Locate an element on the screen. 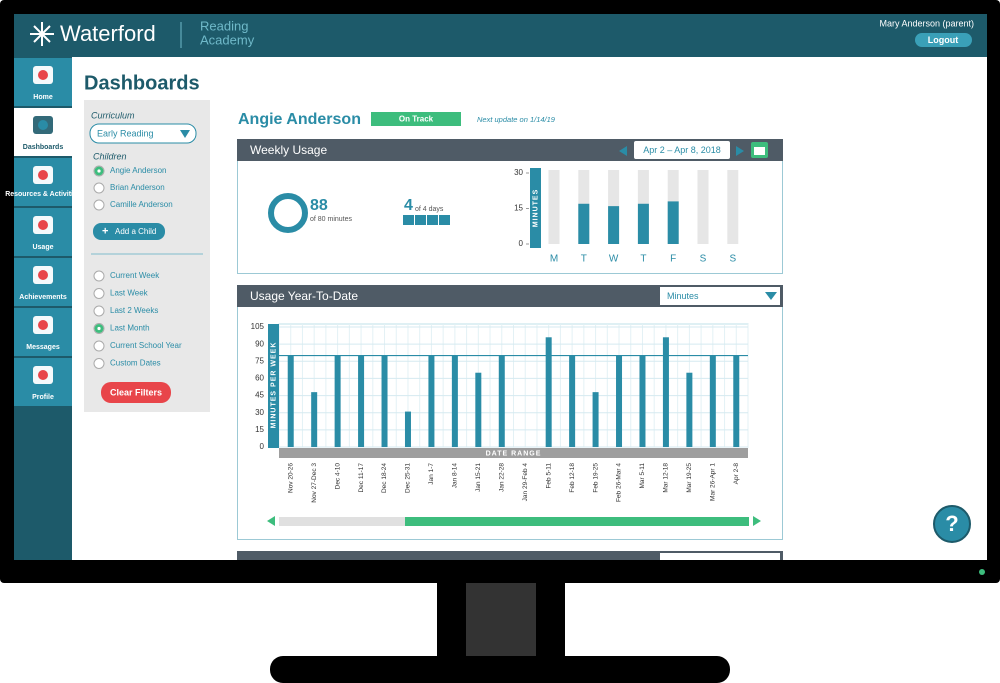 This screenshot has width=1000, height=683. x-tick-label: Feb 12-18 is located at coordinates (572, 478).